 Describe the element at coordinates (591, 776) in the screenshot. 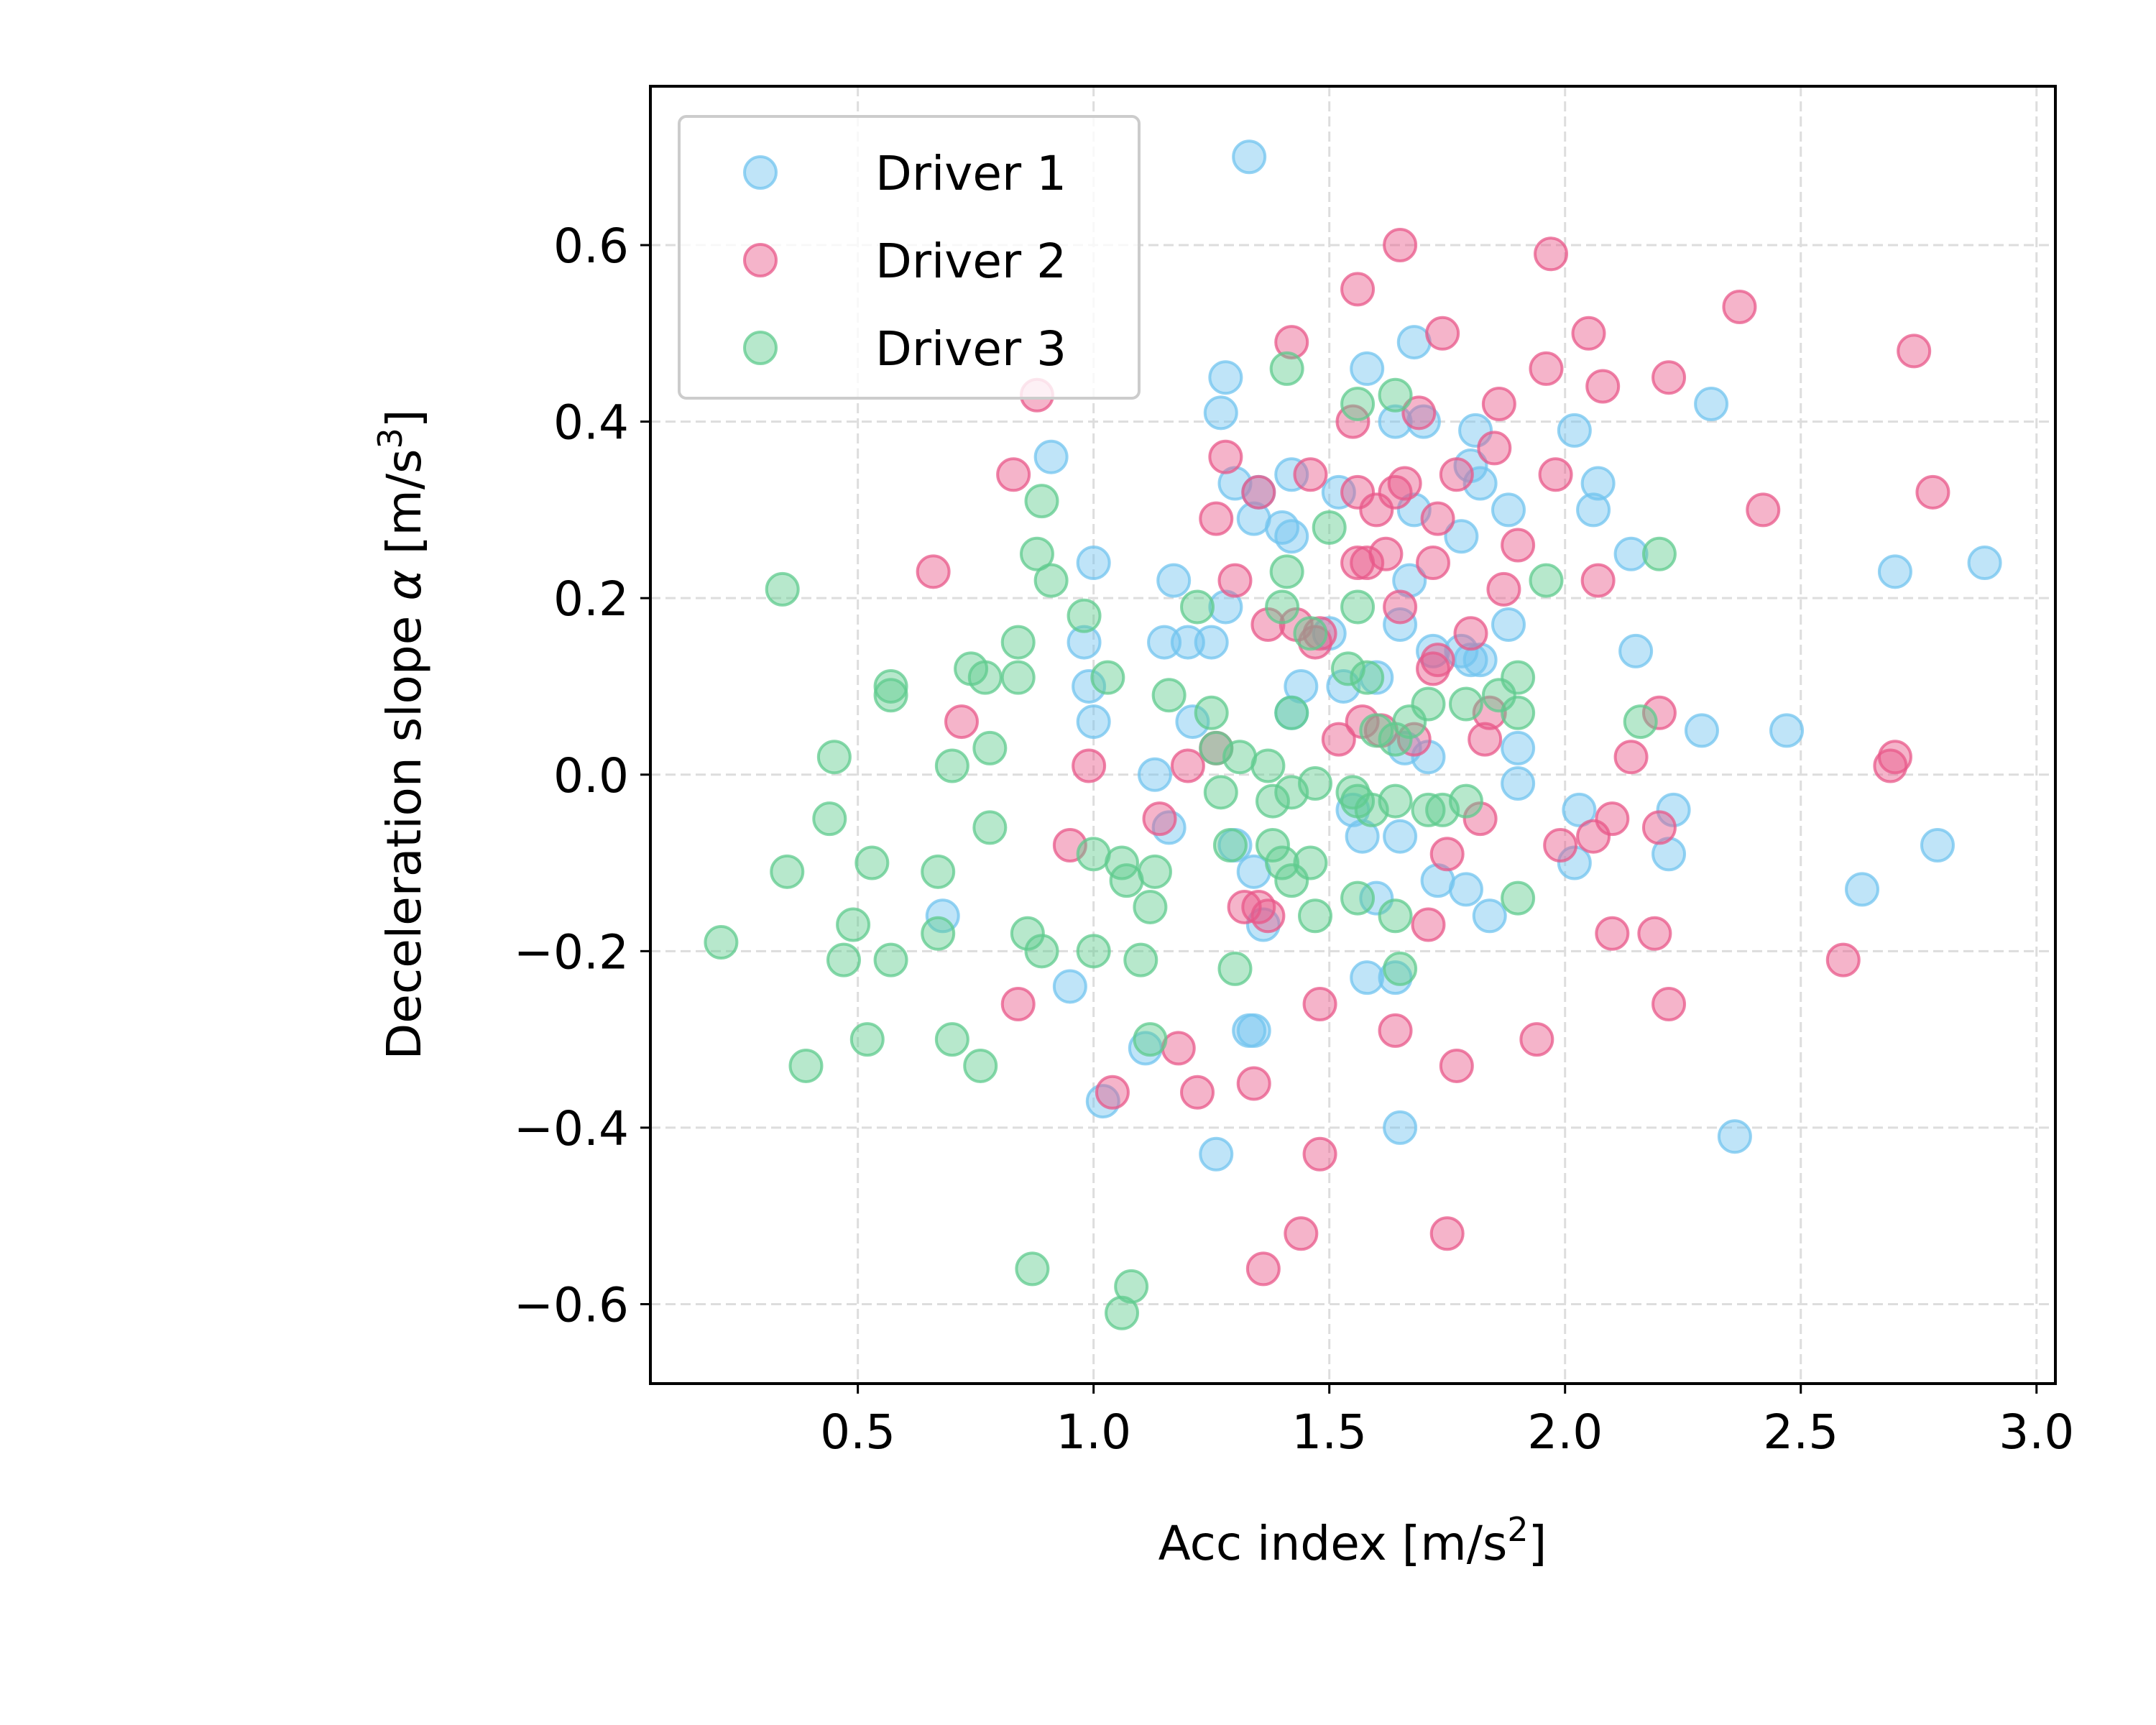

I see `y-tick-label: 0.0` at that location.